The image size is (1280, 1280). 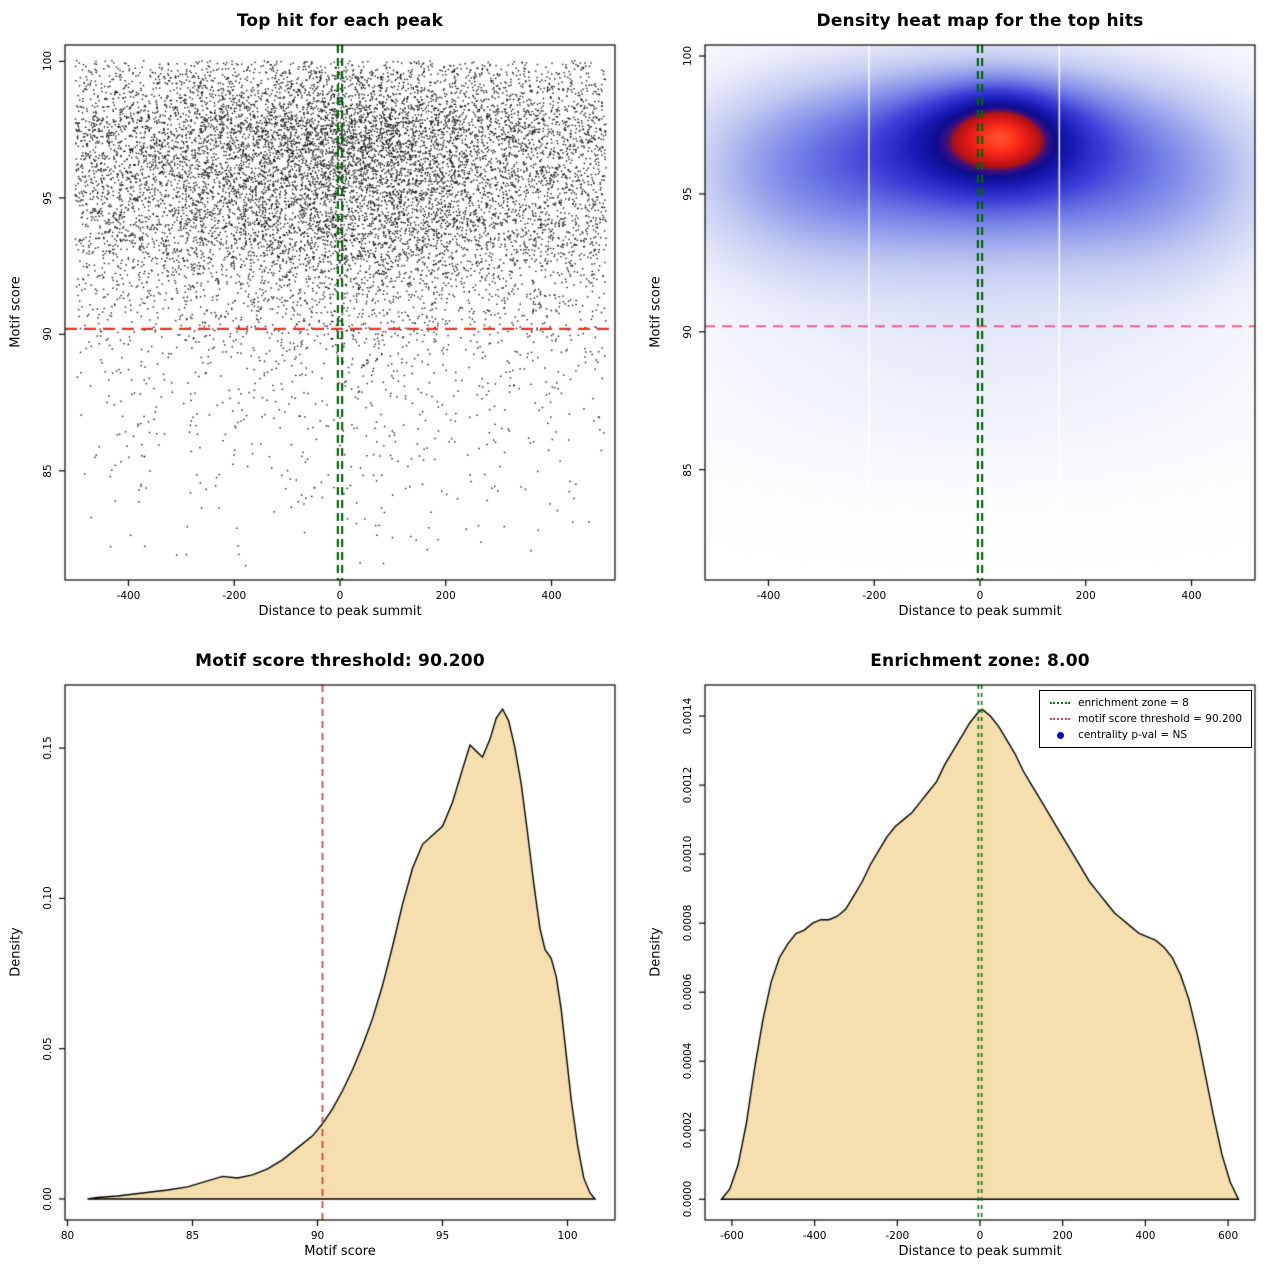 I want to click on legend-item: motif score threshold = 90.200, so click(x=1145, y=719).